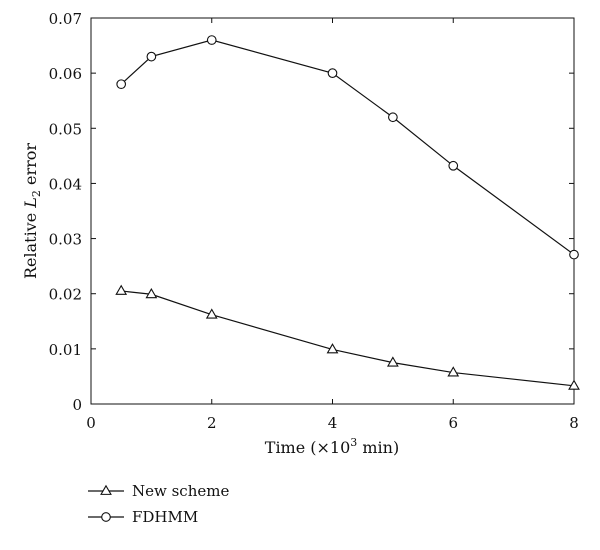 The width and height of the screenshot is (600, 550). Describe the element at coordinates (65, 240) in the screenshot. I see `y-tick-label: 0.03` at that location.